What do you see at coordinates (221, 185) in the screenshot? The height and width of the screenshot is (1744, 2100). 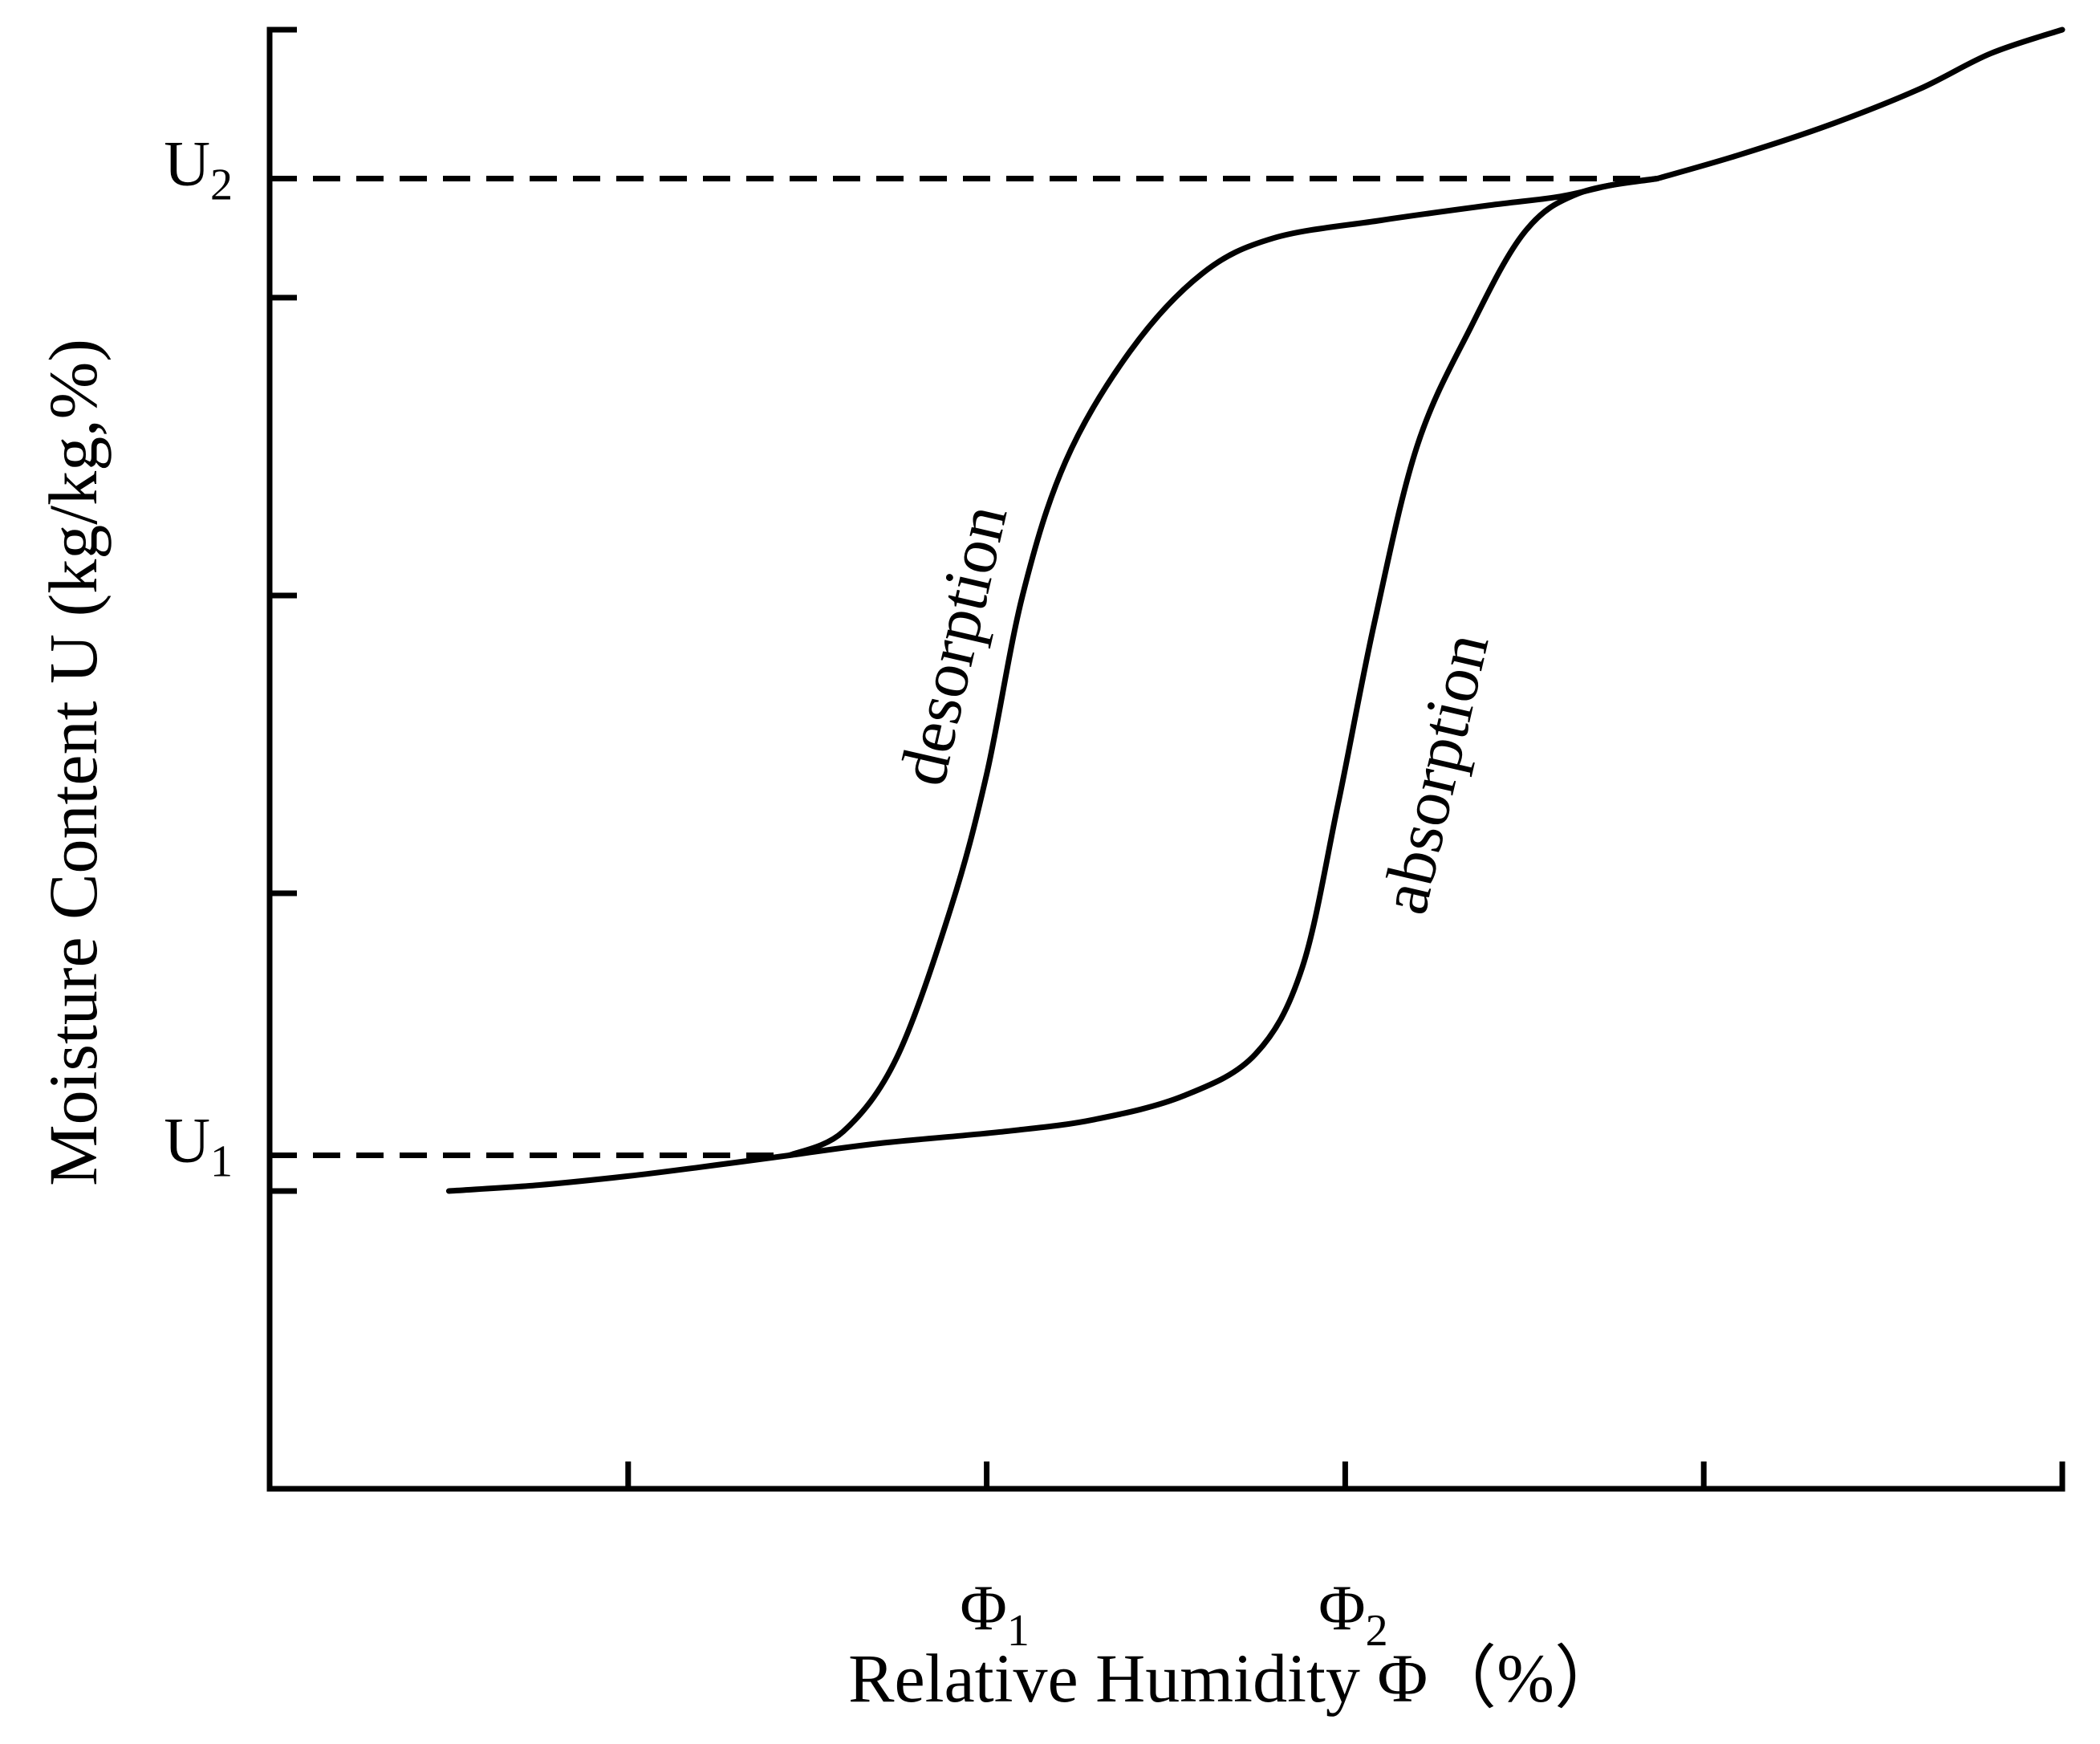 I see `y-tick-label-subscript: 2` at bounding box center [221, 185].